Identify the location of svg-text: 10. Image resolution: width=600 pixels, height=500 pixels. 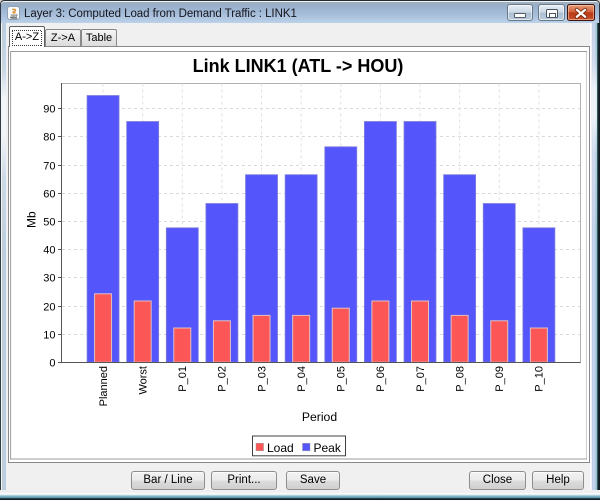
(49, 335).